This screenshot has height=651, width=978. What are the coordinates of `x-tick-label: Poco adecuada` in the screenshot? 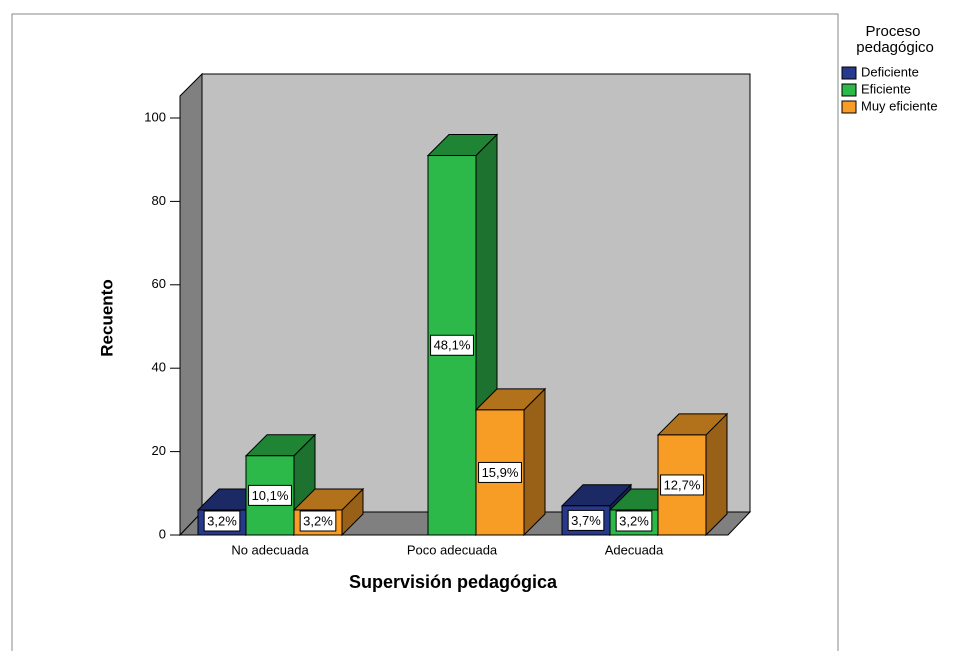 It's located at (452, 549).